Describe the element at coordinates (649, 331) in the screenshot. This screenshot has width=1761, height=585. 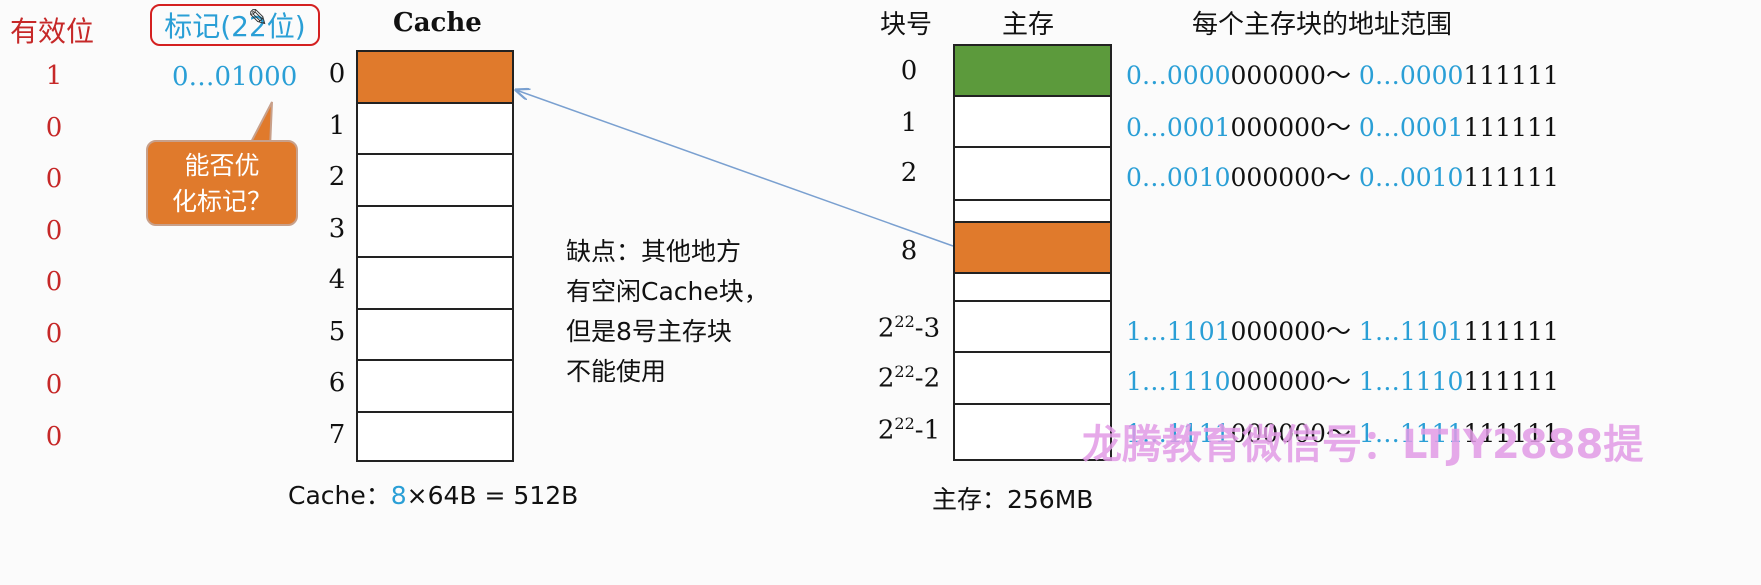
I see `note-line: 但是8号主存块` at that location.